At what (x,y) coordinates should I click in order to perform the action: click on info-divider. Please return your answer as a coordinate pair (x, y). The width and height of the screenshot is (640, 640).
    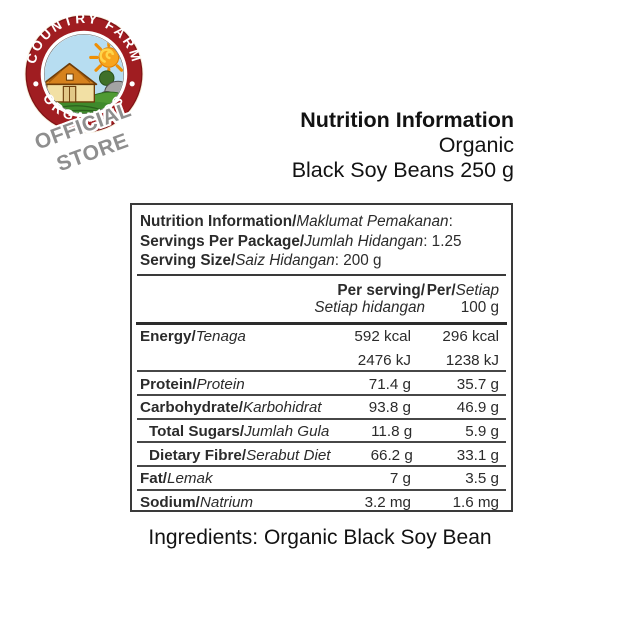
    Looking at the image, I should click on (321, 274).